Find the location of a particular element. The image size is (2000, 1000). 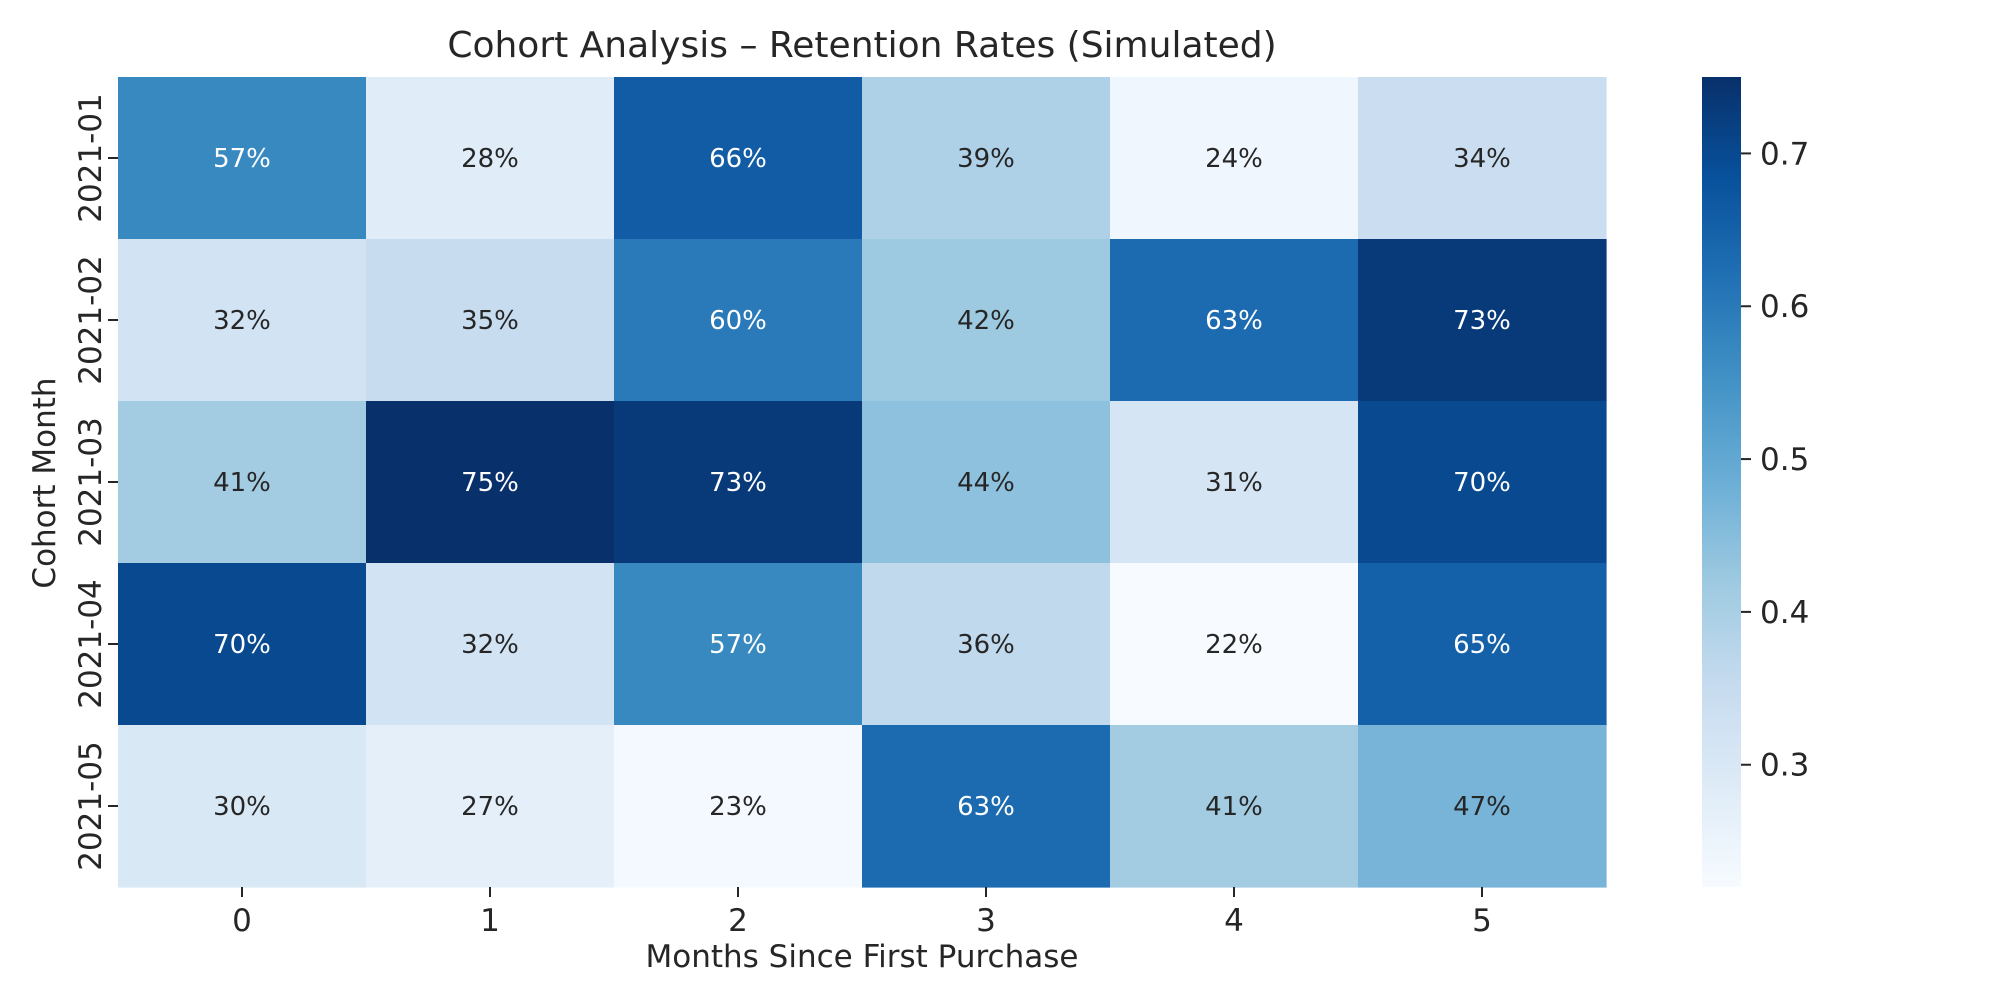

heatmap-cell-r0-c3 is located at coordinates (986, 158).